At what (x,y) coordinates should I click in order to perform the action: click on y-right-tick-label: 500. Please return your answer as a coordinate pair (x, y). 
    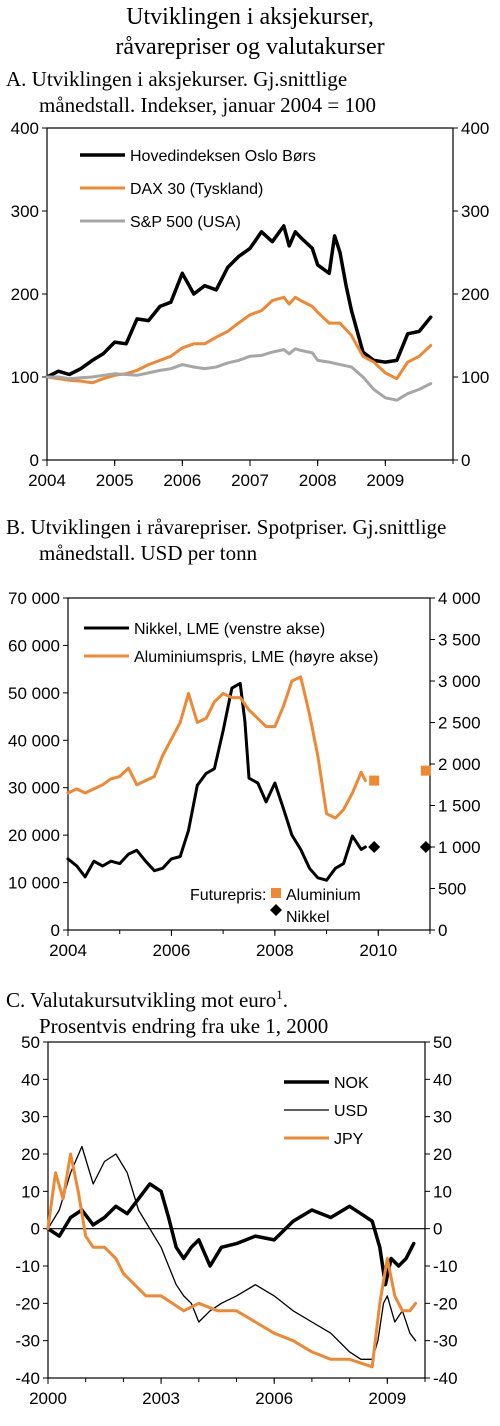
    Looking at the image, I should click on (452, 889).